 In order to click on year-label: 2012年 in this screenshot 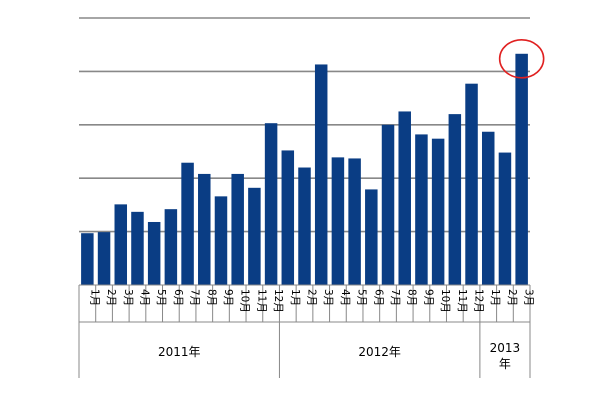, I will do `click(379, 352)`.